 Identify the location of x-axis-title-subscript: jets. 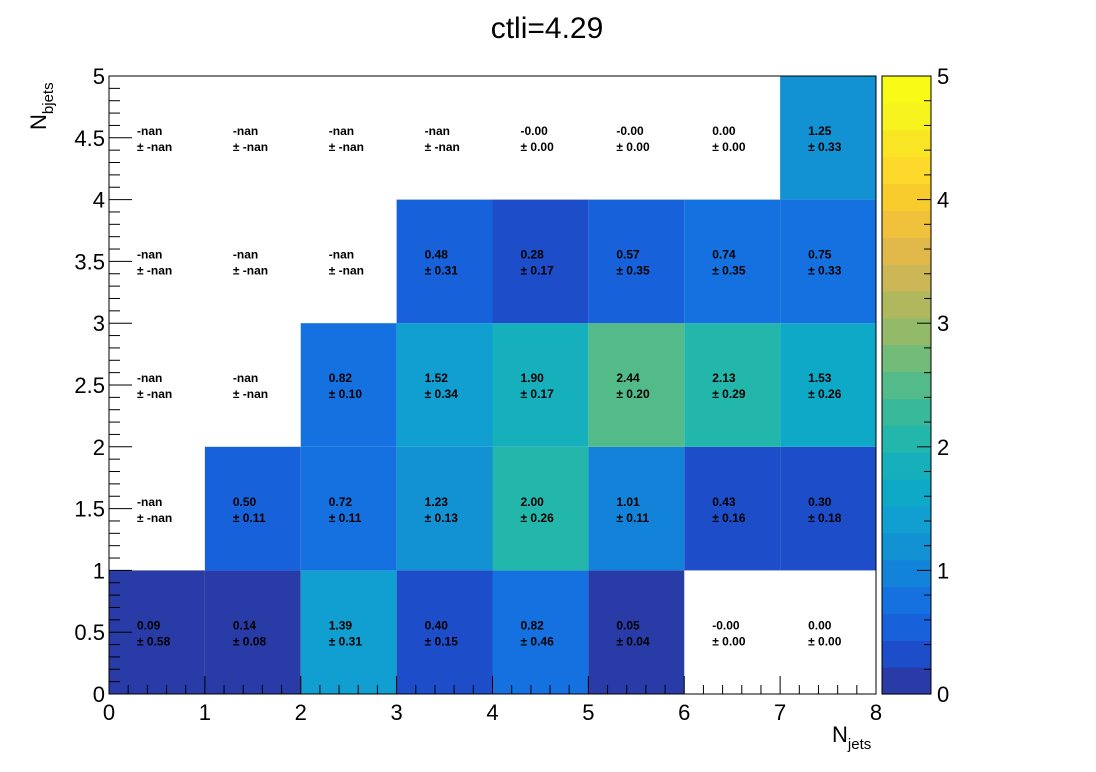
(859, 744).